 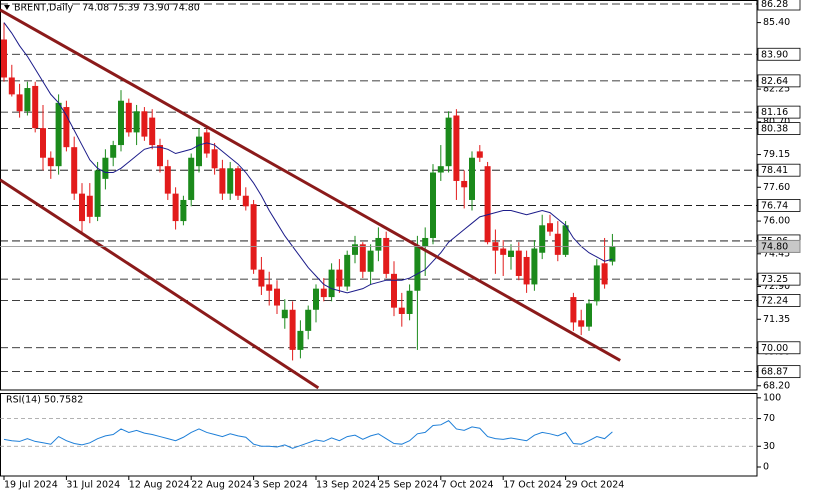 What do you see at coordinates (31, 485) in the screenshot?
I see `x-tick-label: 19 Jul 2024` at bounding box center [31, 485].